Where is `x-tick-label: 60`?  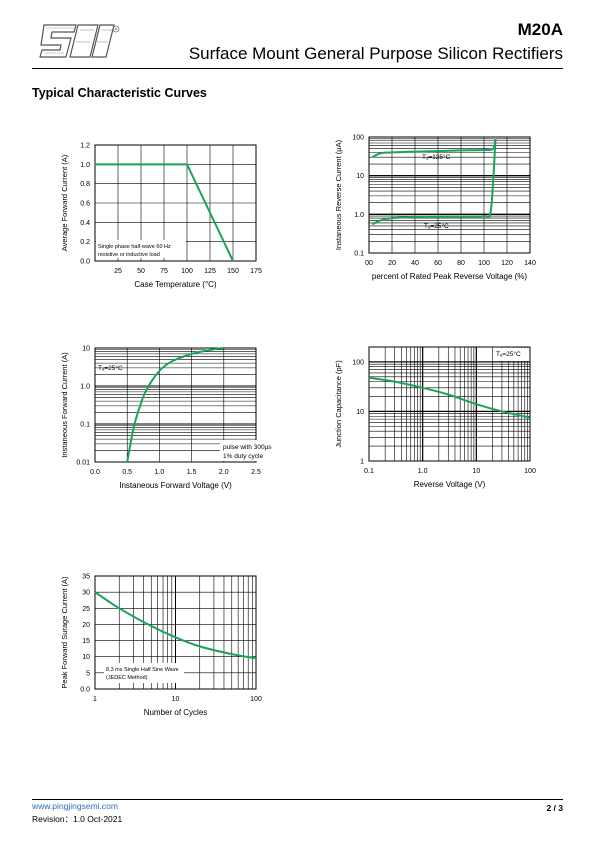
x-tick-label: 60 is located at coordinates (438, 263).